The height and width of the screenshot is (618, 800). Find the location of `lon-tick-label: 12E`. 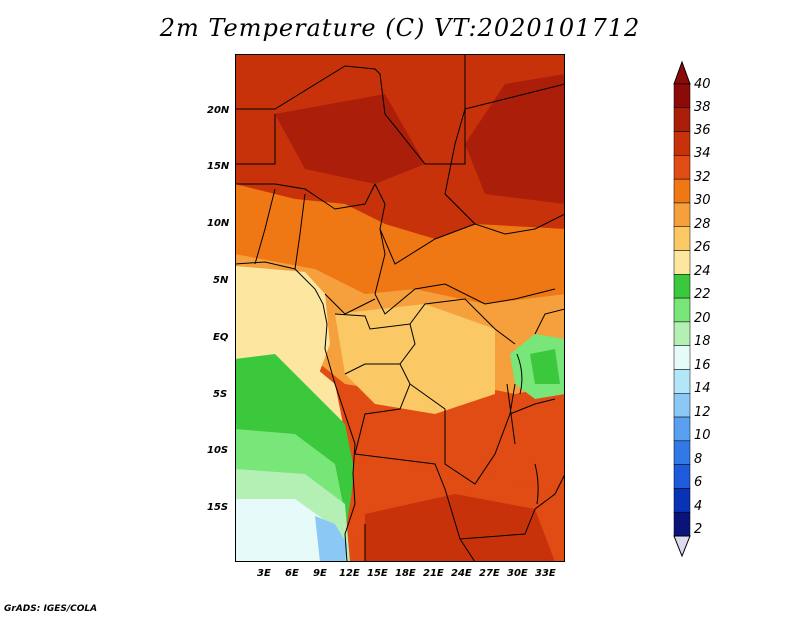

lon-tick-label: 12E is located at coordinates (349, 573).